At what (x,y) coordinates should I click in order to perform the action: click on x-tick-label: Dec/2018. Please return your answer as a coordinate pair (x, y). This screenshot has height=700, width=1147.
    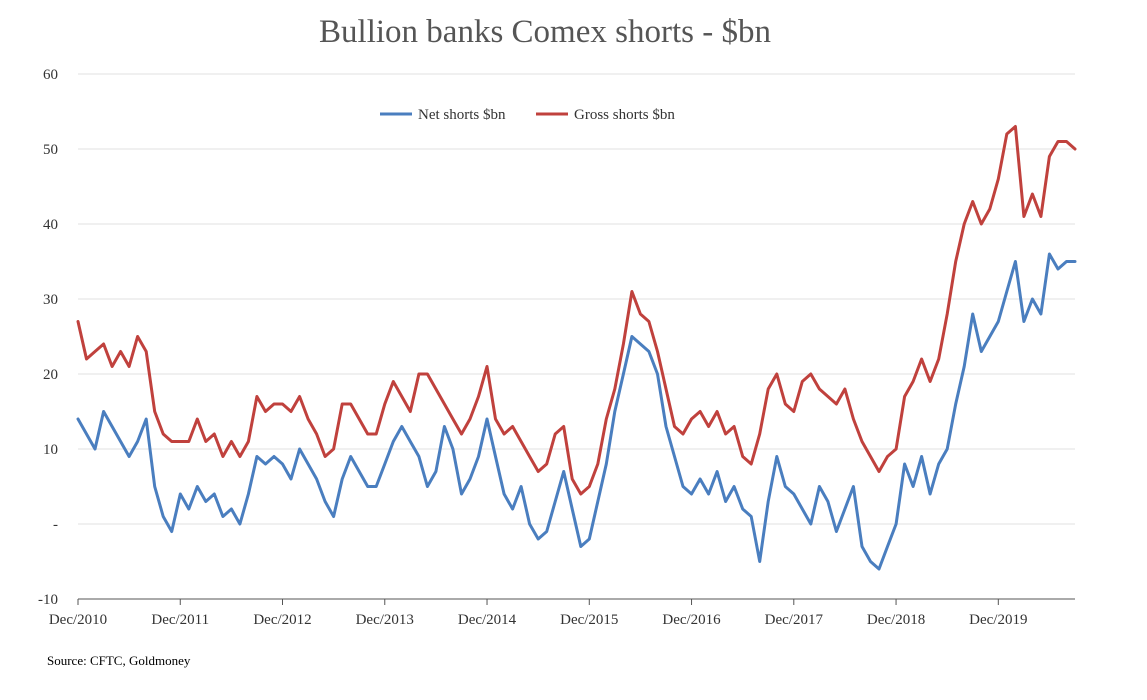
    Looking at the image, I should click on (896, 620).